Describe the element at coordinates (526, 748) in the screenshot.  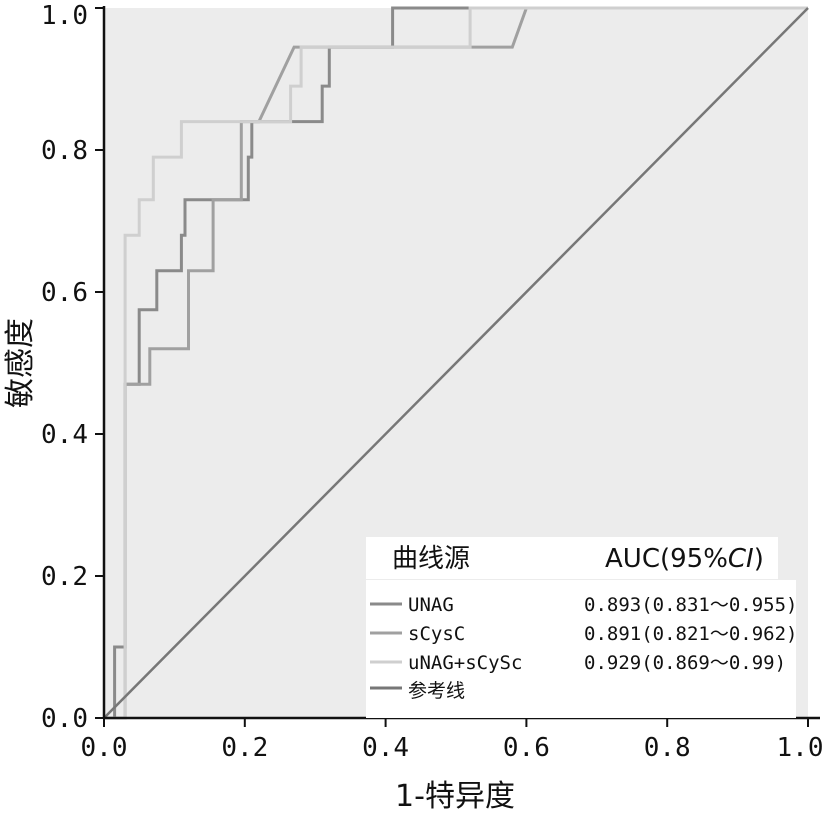
I see `x-tick-label: 0.6` at that location.